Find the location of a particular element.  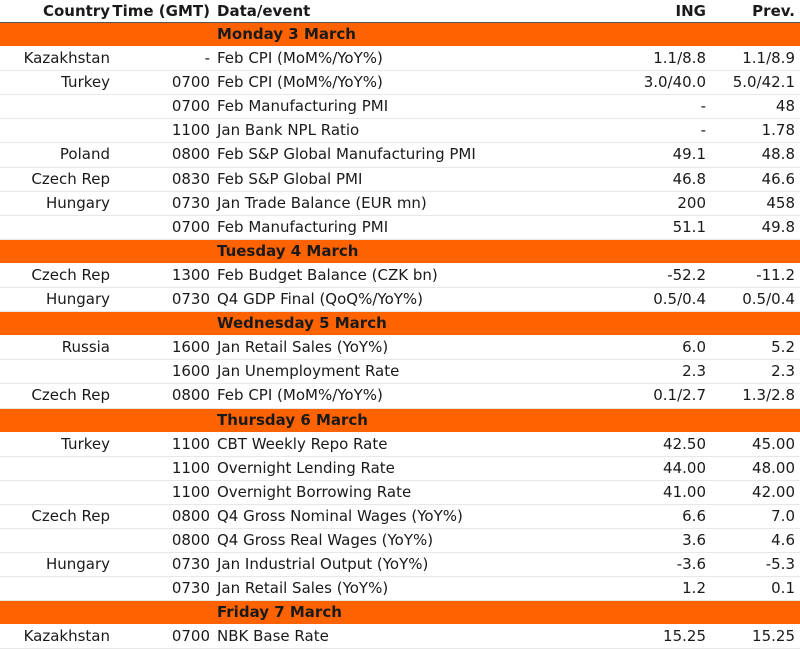

day-label: Friday 7 March is located at coordinates (279, 612).